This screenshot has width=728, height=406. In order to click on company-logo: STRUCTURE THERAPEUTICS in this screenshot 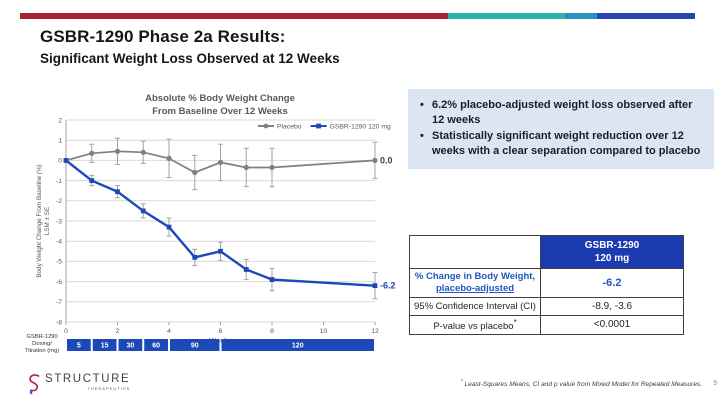, I will do `click(78, 386)`.